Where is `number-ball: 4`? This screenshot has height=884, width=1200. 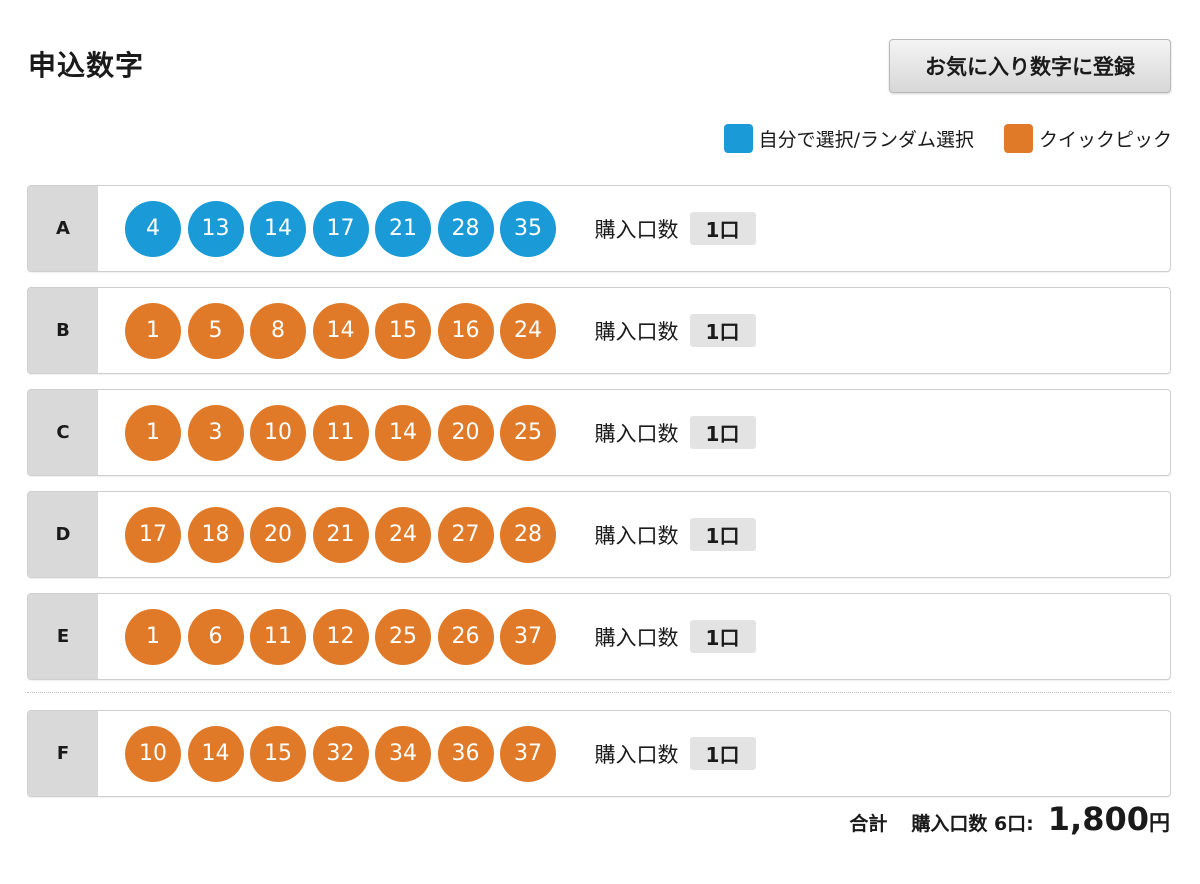 number-ball: 4 is located at coordinates (153, 228).